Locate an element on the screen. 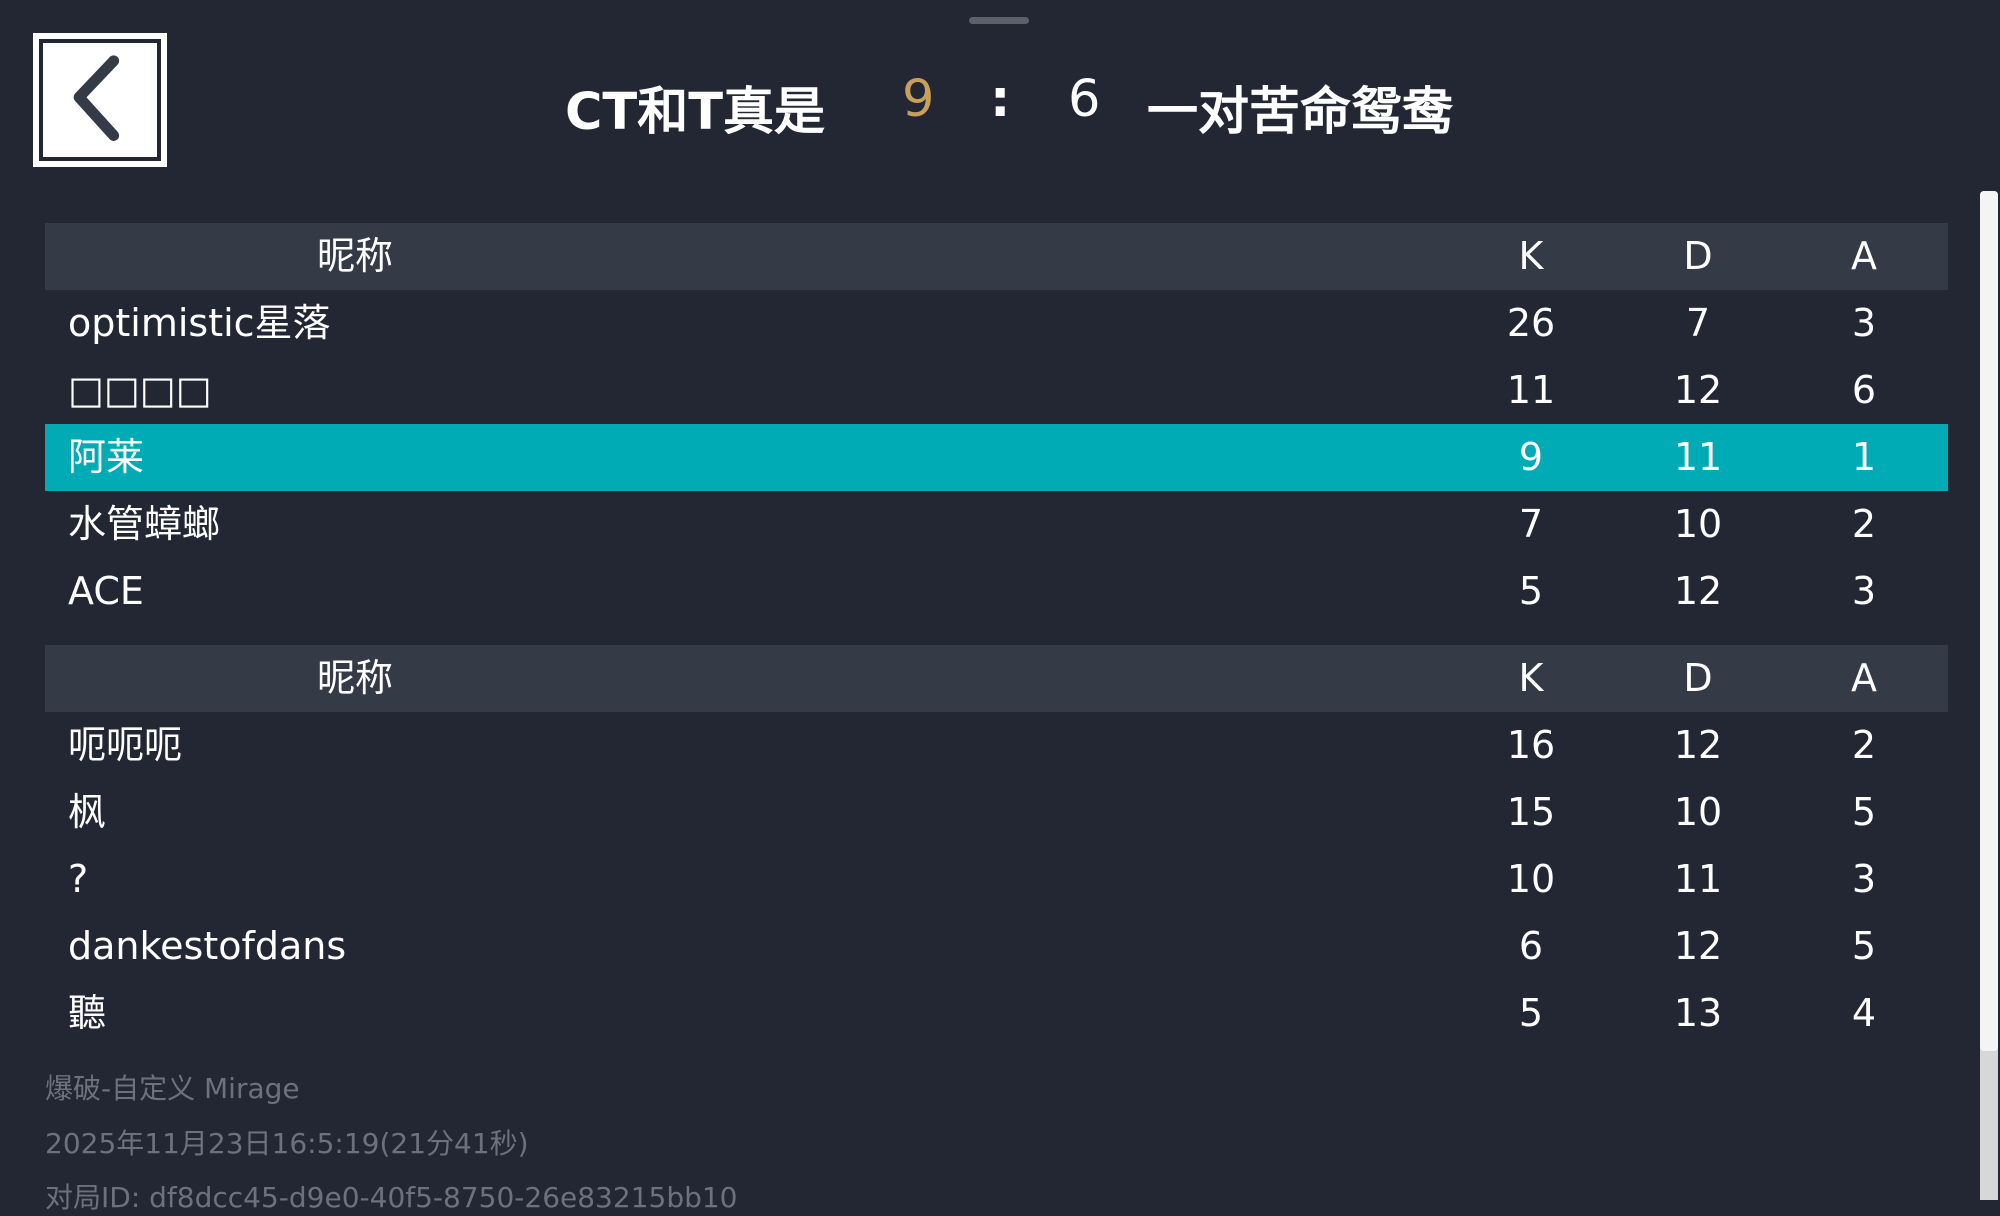  player-a: 1 is located at coordinates (1864, 457).